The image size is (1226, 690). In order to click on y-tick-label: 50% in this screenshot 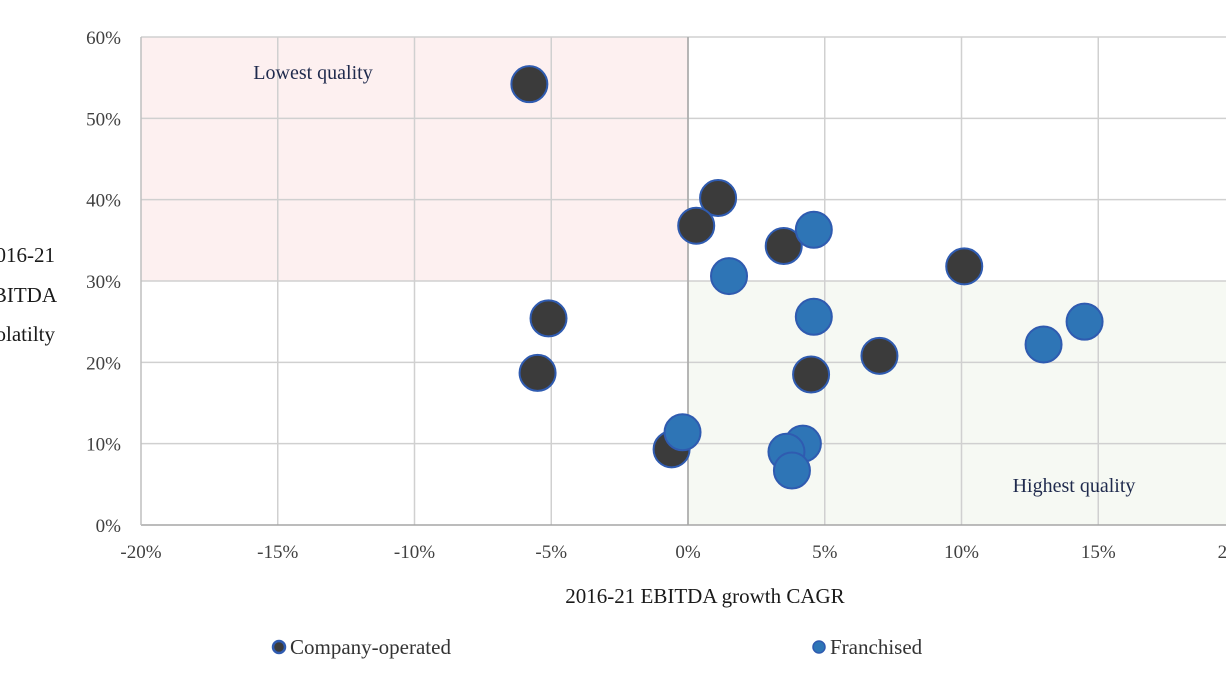, I will do `click(103, 119)`.